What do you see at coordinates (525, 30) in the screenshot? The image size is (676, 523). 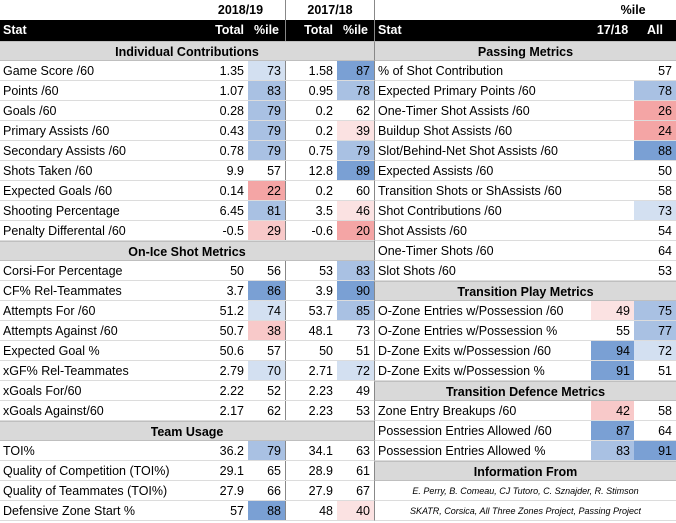 I see `right-column-header: Stat 17/18 All` at bounding box center [525, 30].